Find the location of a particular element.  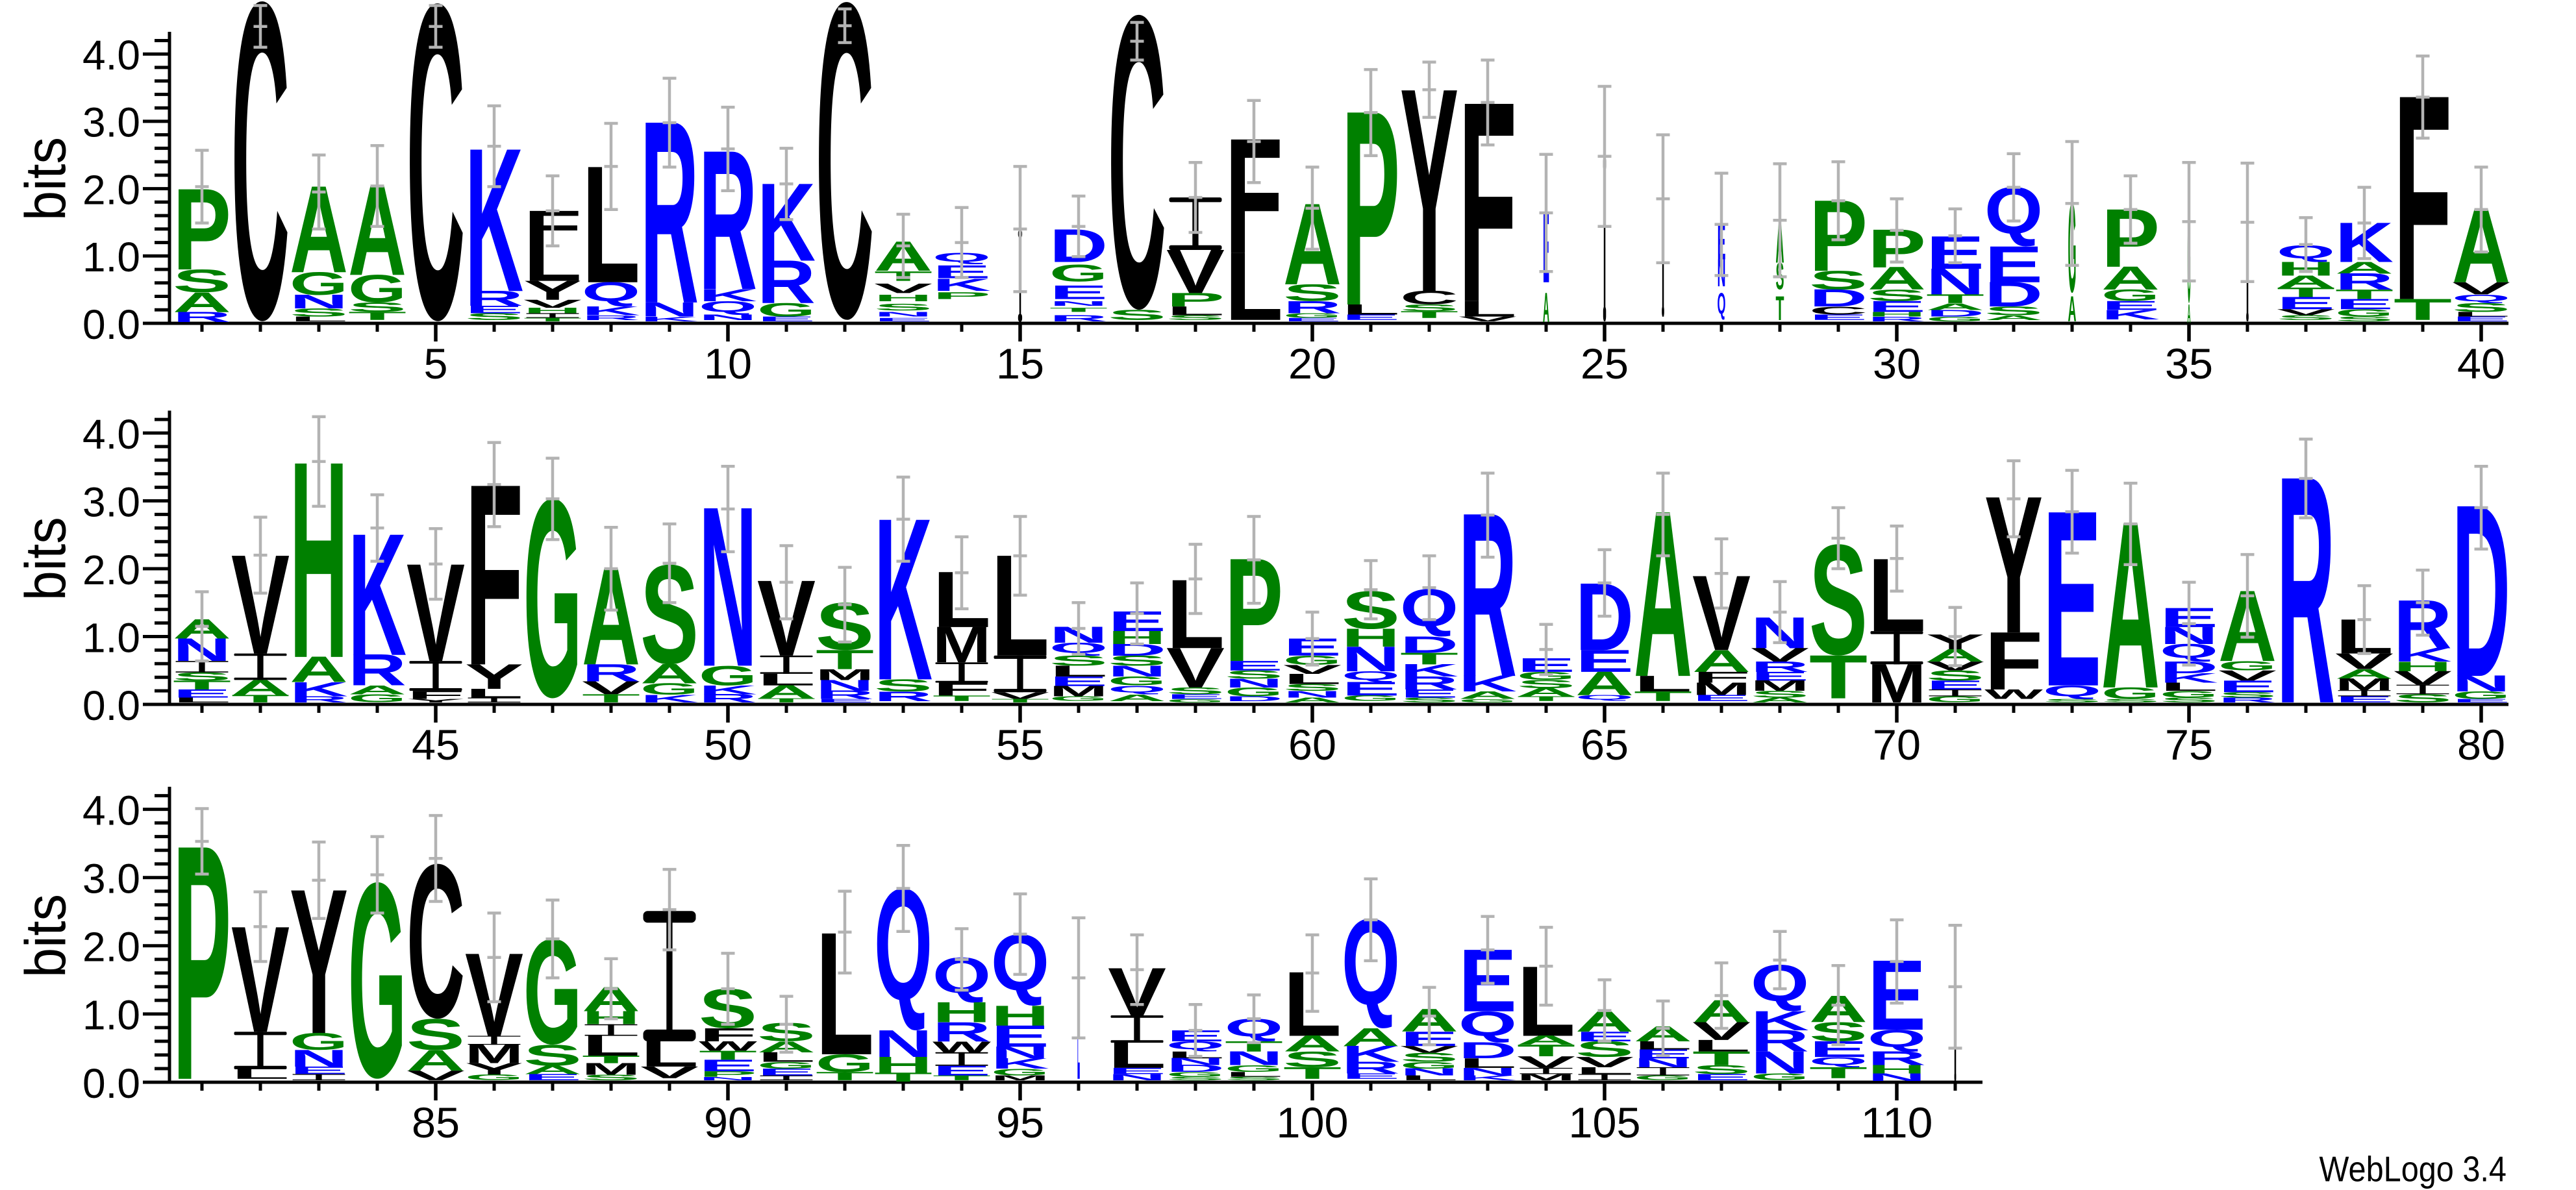

svg-text: 100 is located at coordinates (1313, 1122).